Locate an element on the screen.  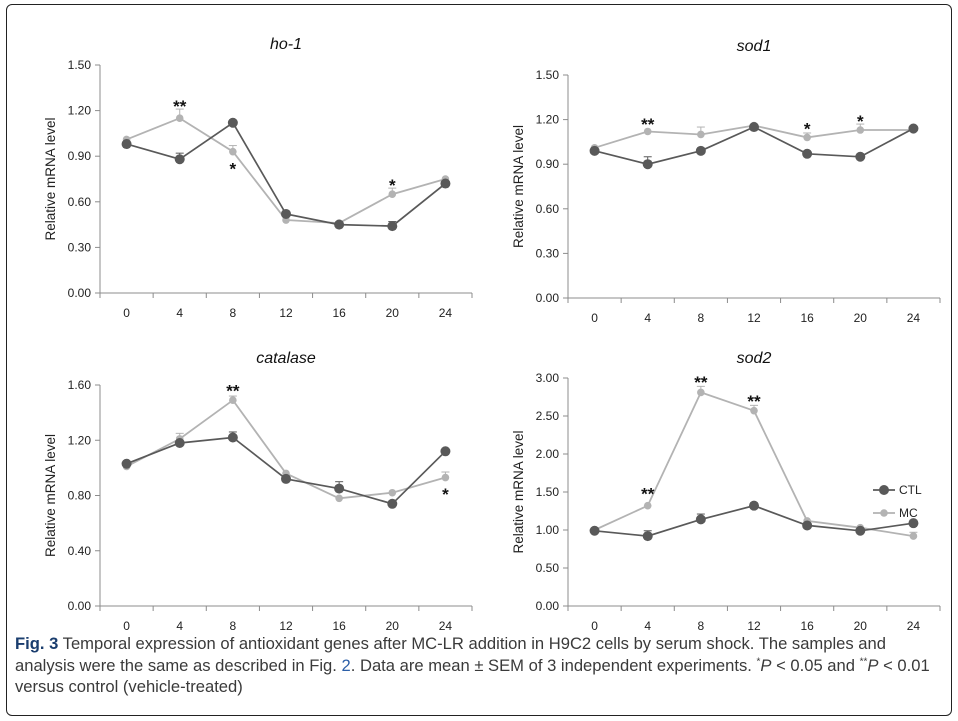
y-tick-label: 0.30 is located at coordinates (80, 247).